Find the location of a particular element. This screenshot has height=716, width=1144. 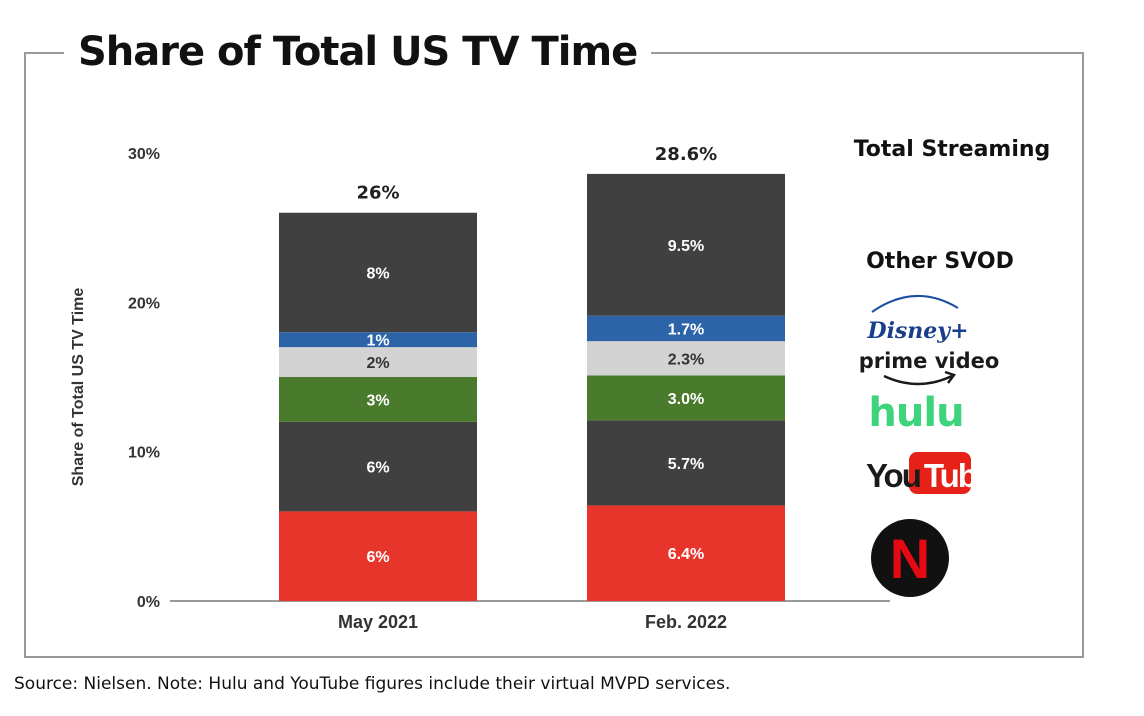

data-label-netflix: 6.4% is located at coordinates (686, 554).